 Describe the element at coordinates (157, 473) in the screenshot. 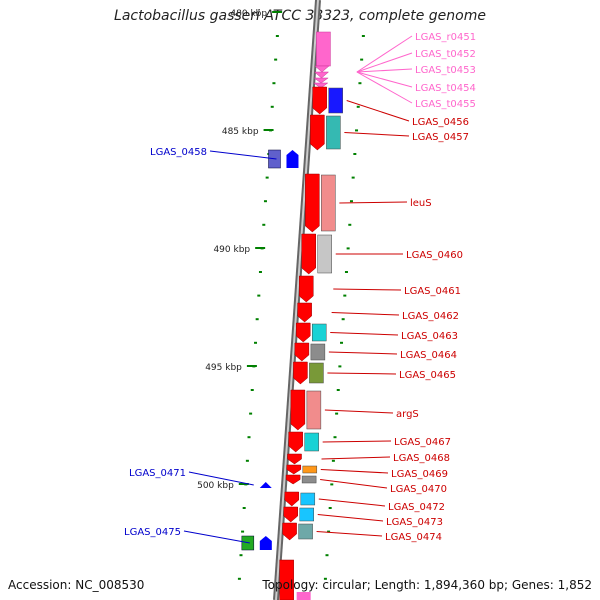

I see `feature-label-LGAS_0471: LGAS_0471` at that location.